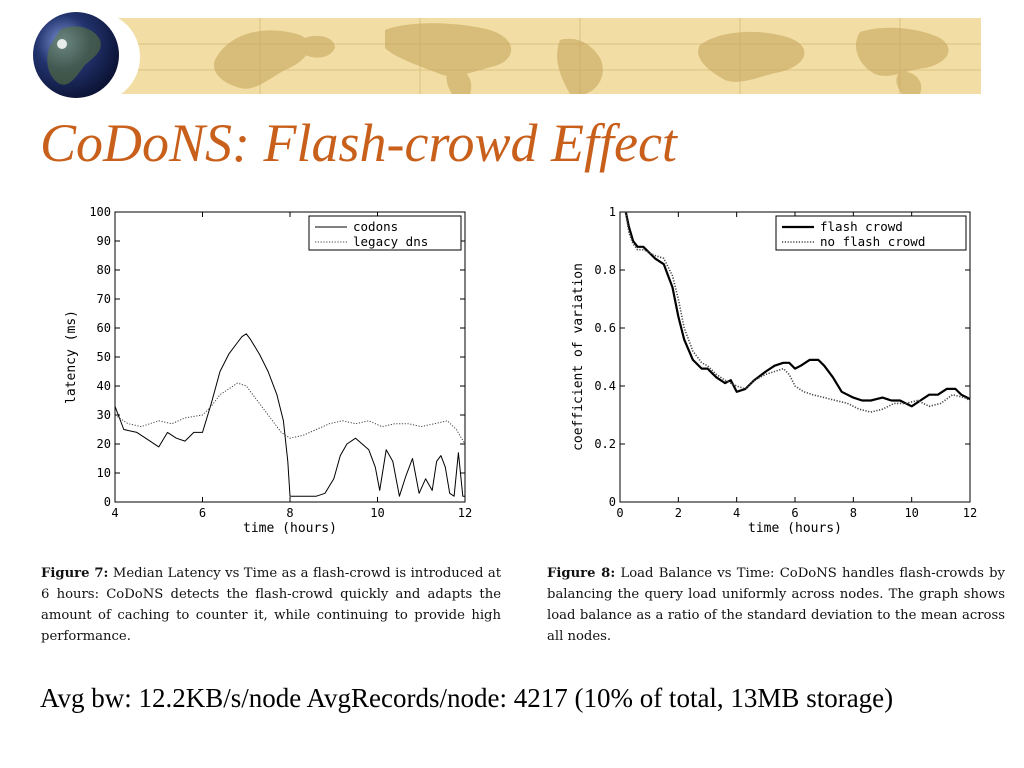 The image size is (1024, 768). Describe the element at coordinates (104, 386) in the screenshot. I see `y-tick-label: 40` at that location.